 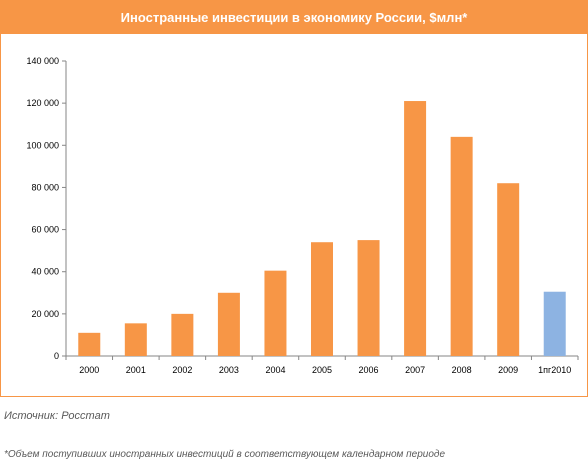 I want to click on source-note: Источник: Росстат, so click(x=57, y=416).